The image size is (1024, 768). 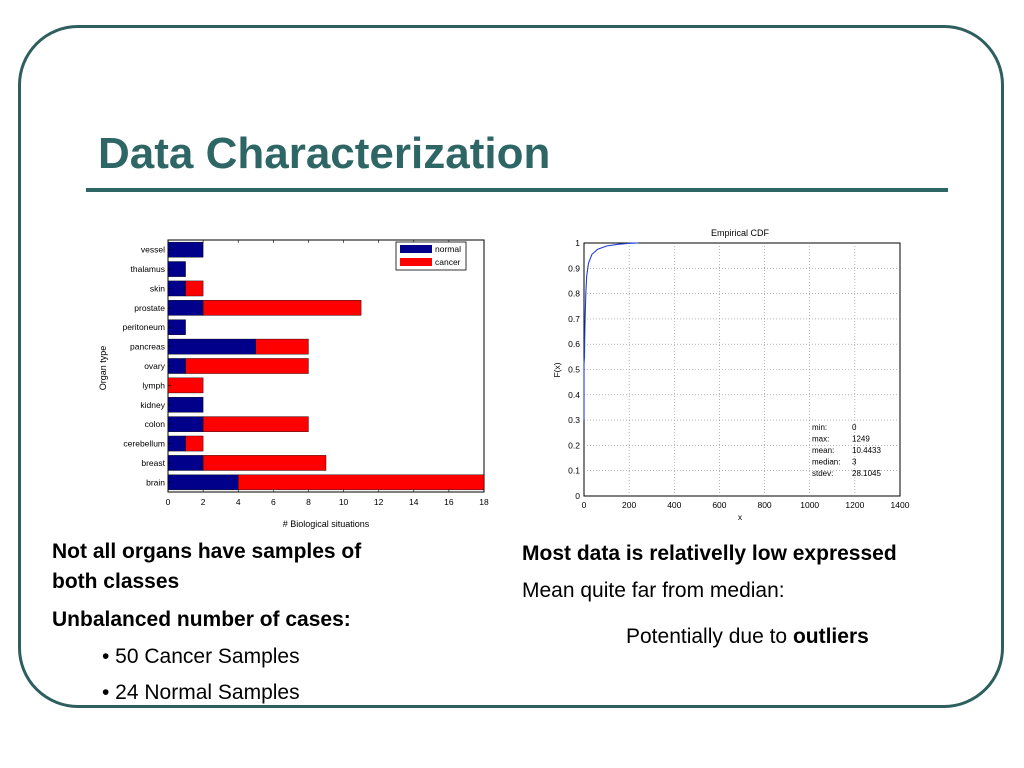 I want to click on bar-x-tick-label: 10, so click(x=344, y=502).